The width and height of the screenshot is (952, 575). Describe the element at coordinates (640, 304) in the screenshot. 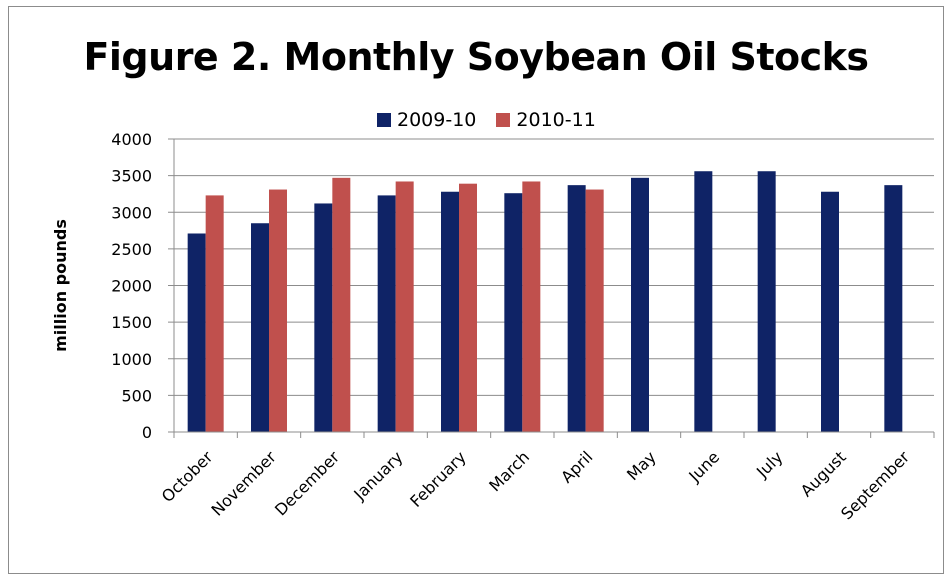

I see `bar-2009-10-May` at that location.